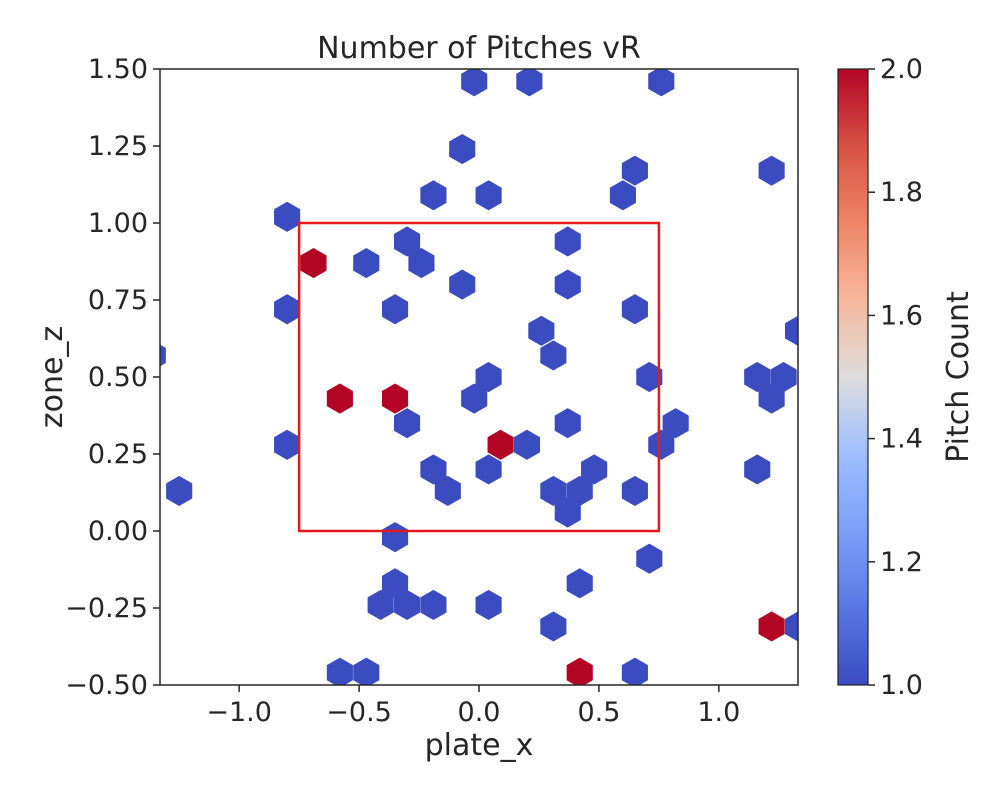 The image size is (1000, 800). What do you see at coordinates (901, 192) in the screenshot?
I see `colorbar-tick-label: 1.8` at bounding box center [901, 192].